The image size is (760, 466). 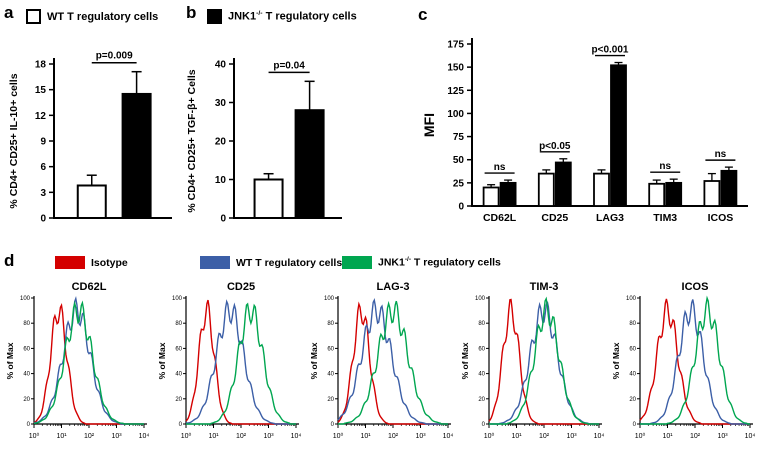 I want to click on histogram-title: CD25, so click(x=241, y=287).